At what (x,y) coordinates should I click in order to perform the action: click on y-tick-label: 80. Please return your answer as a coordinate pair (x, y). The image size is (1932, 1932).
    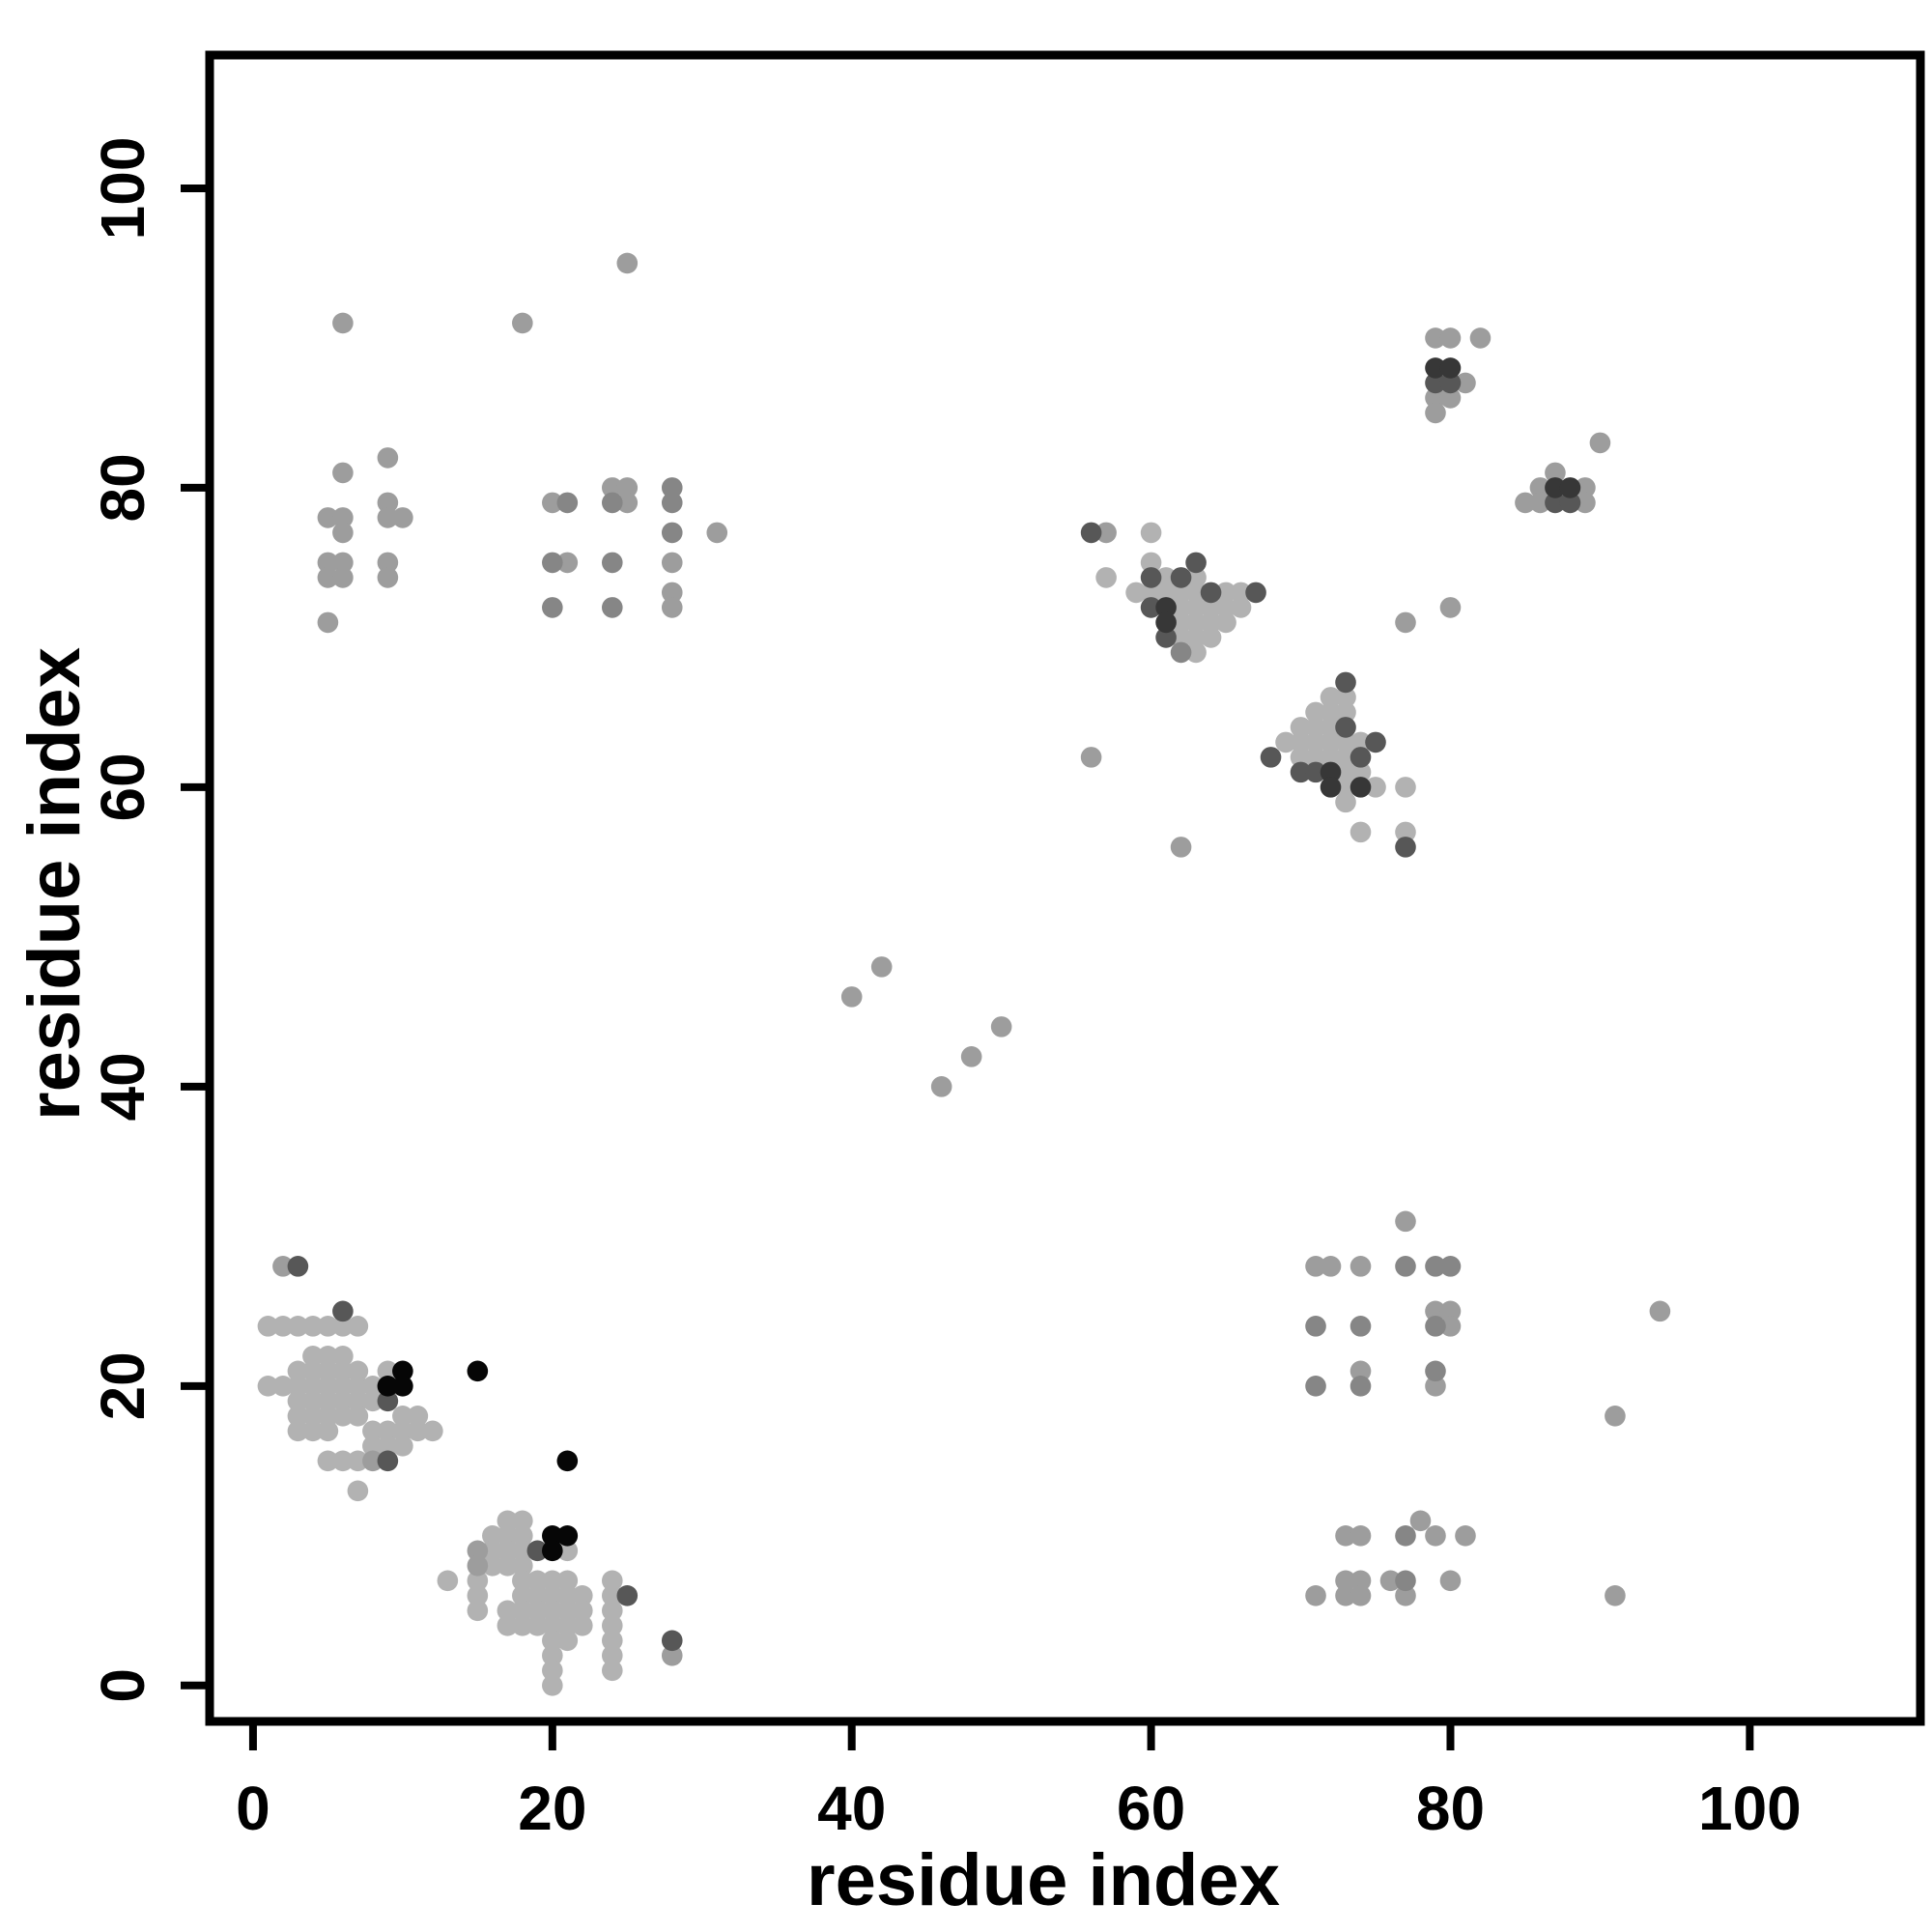
    Looking at the image, I should click on (122, 487).